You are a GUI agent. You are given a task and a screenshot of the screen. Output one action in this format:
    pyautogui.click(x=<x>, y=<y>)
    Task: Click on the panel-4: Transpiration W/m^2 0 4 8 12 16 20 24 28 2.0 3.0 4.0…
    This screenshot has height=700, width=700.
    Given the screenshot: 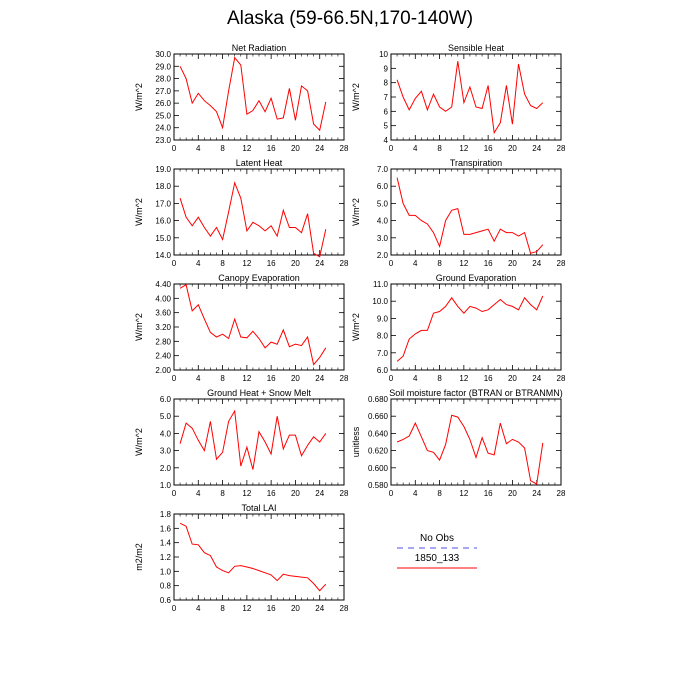 What is the action you would take?
    pyautogui.click(x=458, y=213)
    